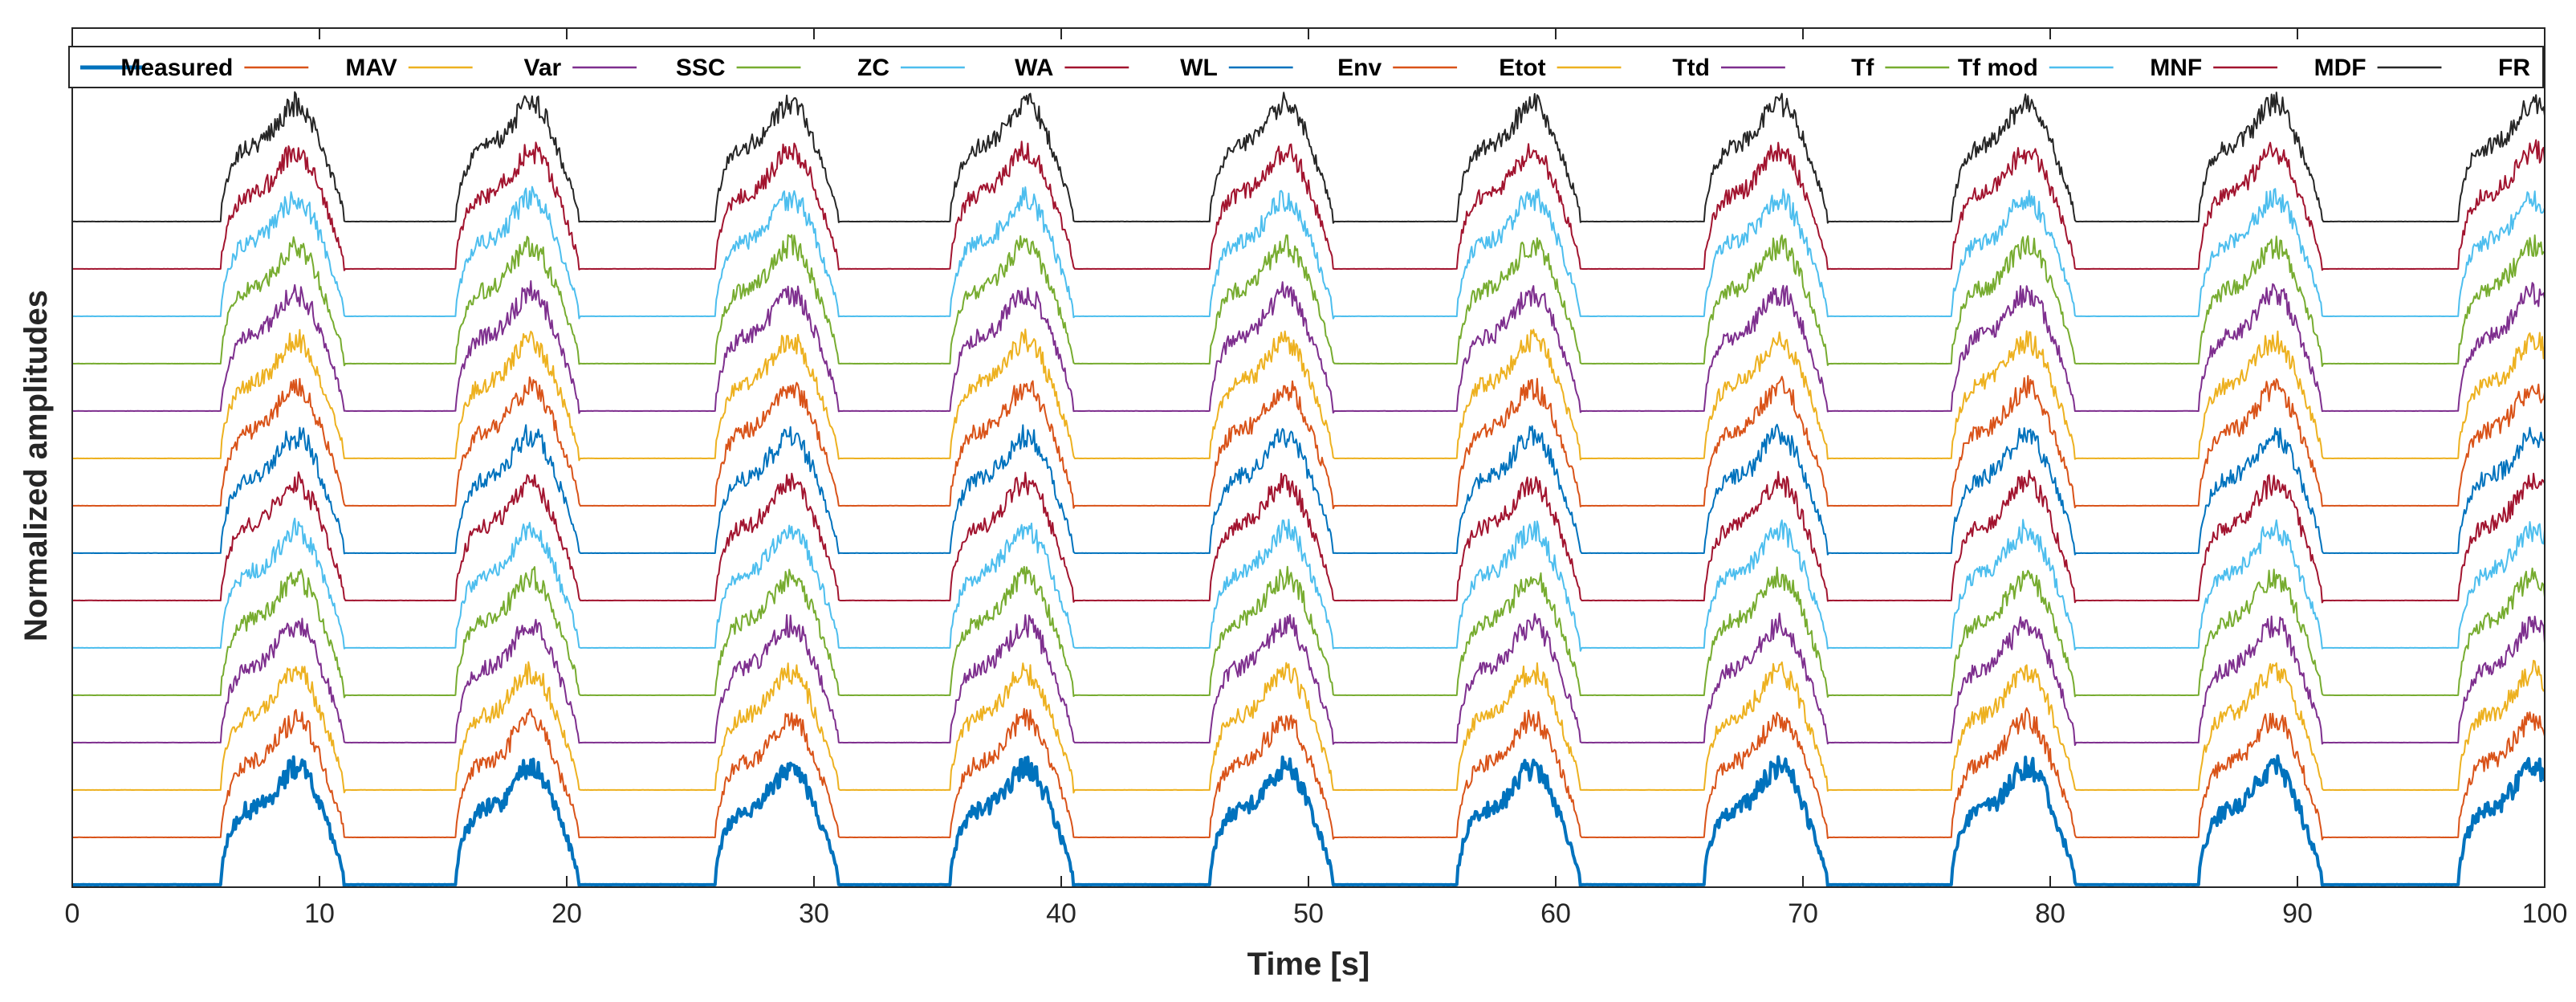 Image resolution: width=2576 pixels, height=1002 pixels. What do you see at coordinates (1308, 395) in the screenshot?
I see `series-line-ttd` at bounding box center [1308, 395].